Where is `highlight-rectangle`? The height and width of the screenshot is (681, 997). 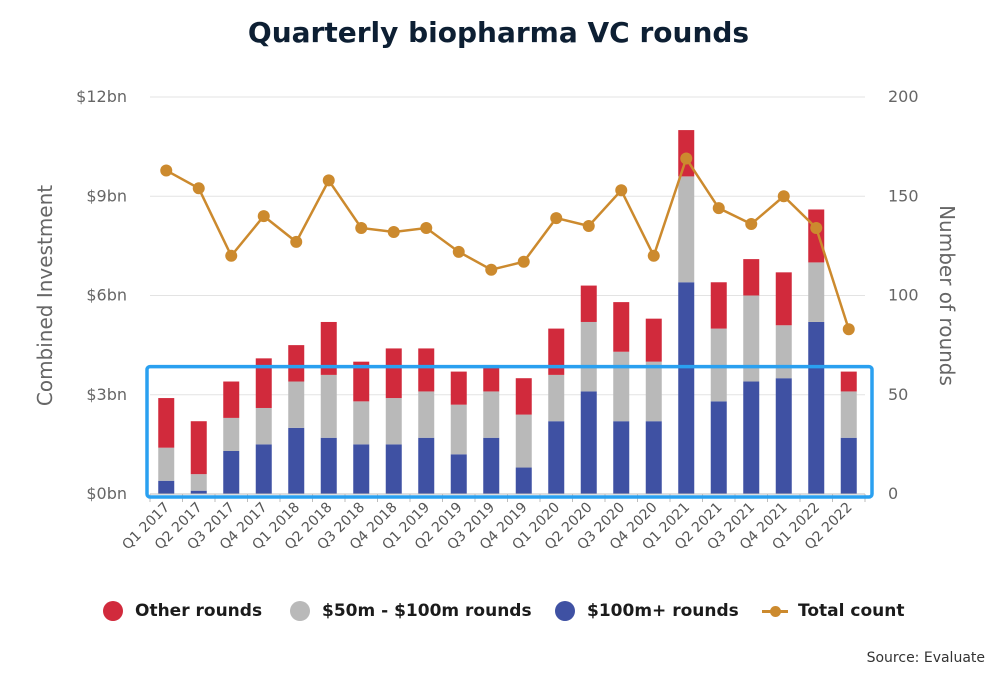
highlight-rectangle is located at coordinates (509, 431).